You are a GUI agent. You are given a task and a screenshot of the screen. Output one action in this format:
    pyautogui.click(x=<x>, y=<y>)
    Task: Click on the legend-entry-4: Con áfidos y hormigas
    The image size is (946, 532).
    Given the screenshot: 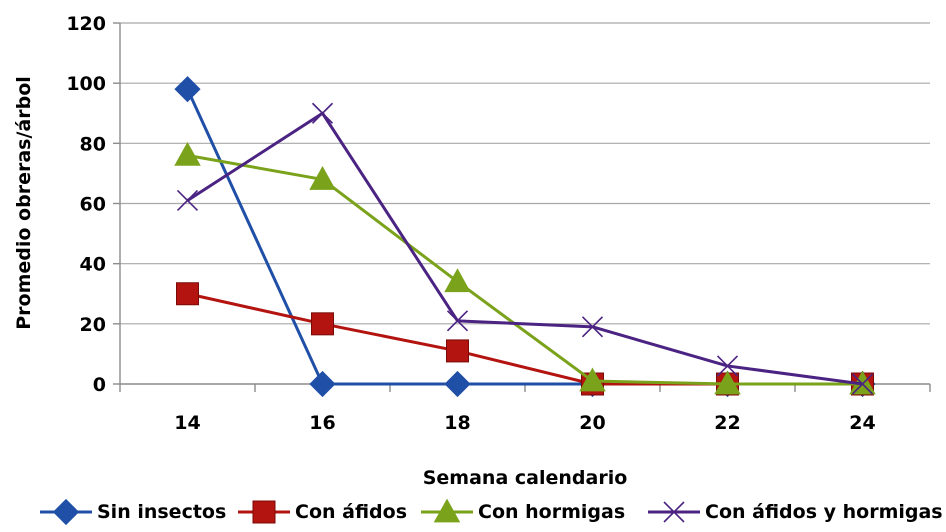 What is the action you would take?
    pyautogui.click(x=795, y=512)
    